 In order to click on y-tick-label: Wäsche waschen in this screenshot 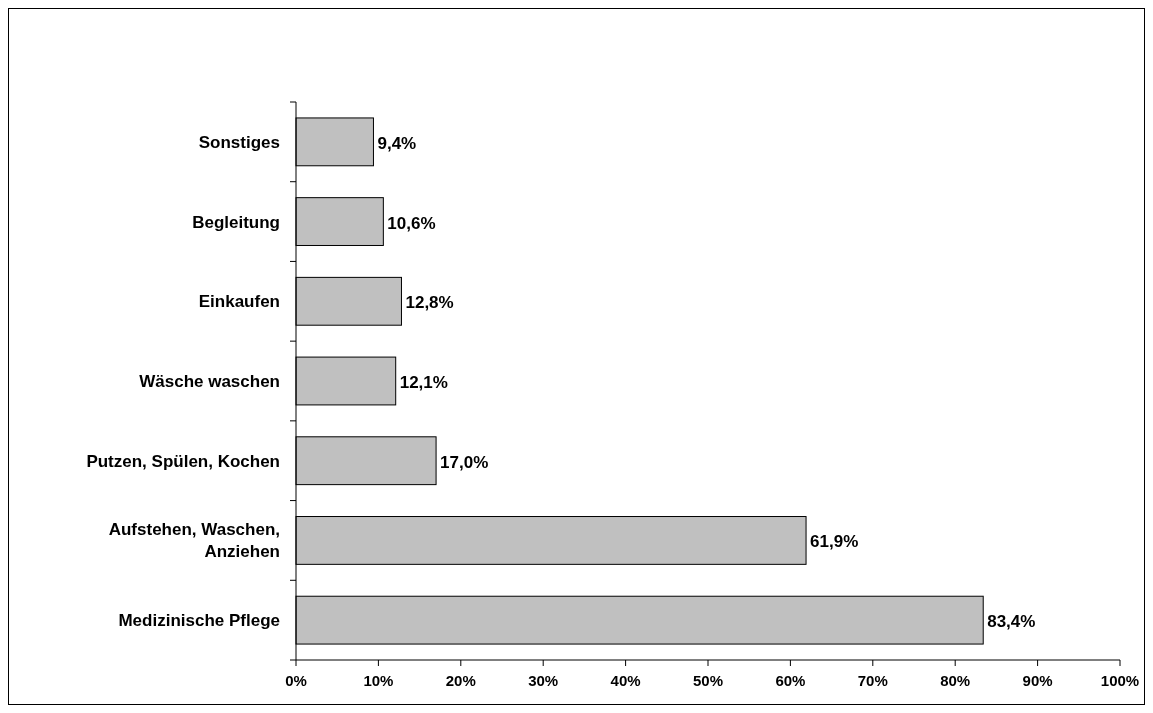, I will do `click(209, 381)`.